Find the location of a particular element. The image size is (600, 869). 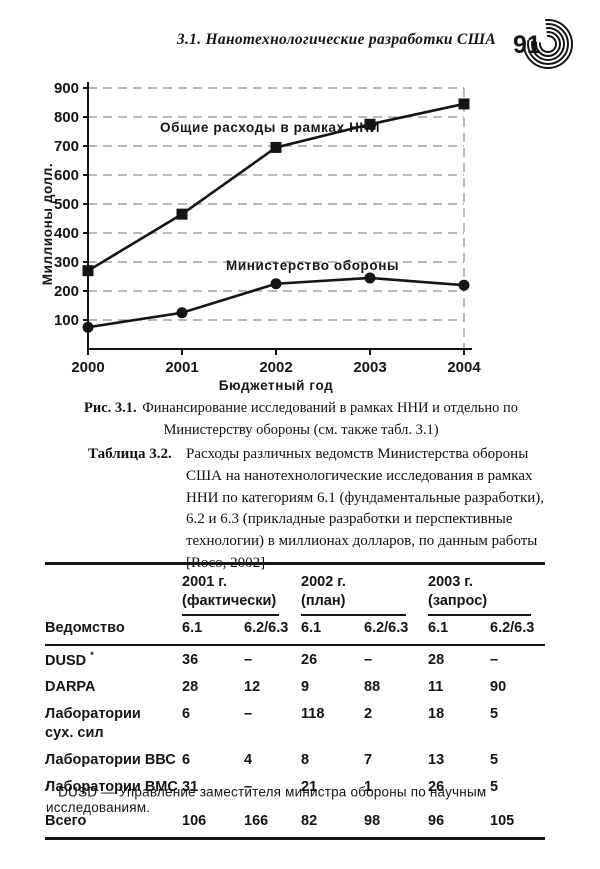

table-row: Лаборатории ВВС 6 4 8 7 13 5 is located at coordinates (295, 759).